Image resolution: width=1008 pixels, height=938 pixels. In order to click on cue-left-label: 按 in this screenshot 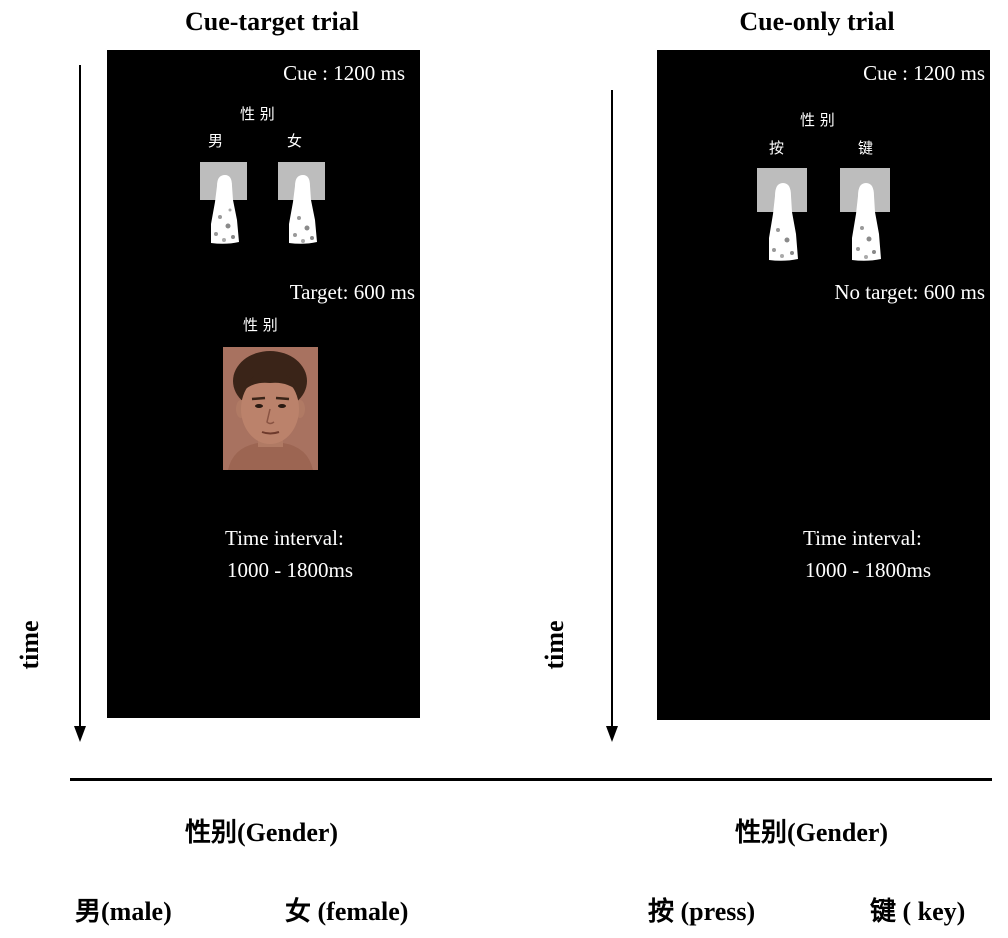, I will do `click(777, 148)`.